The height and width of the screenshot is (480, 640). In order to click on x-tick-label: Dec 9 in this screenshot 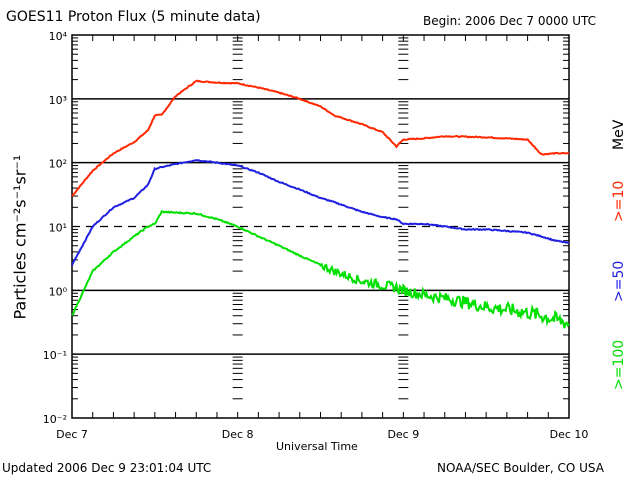, I will do `click(403, 434)`.